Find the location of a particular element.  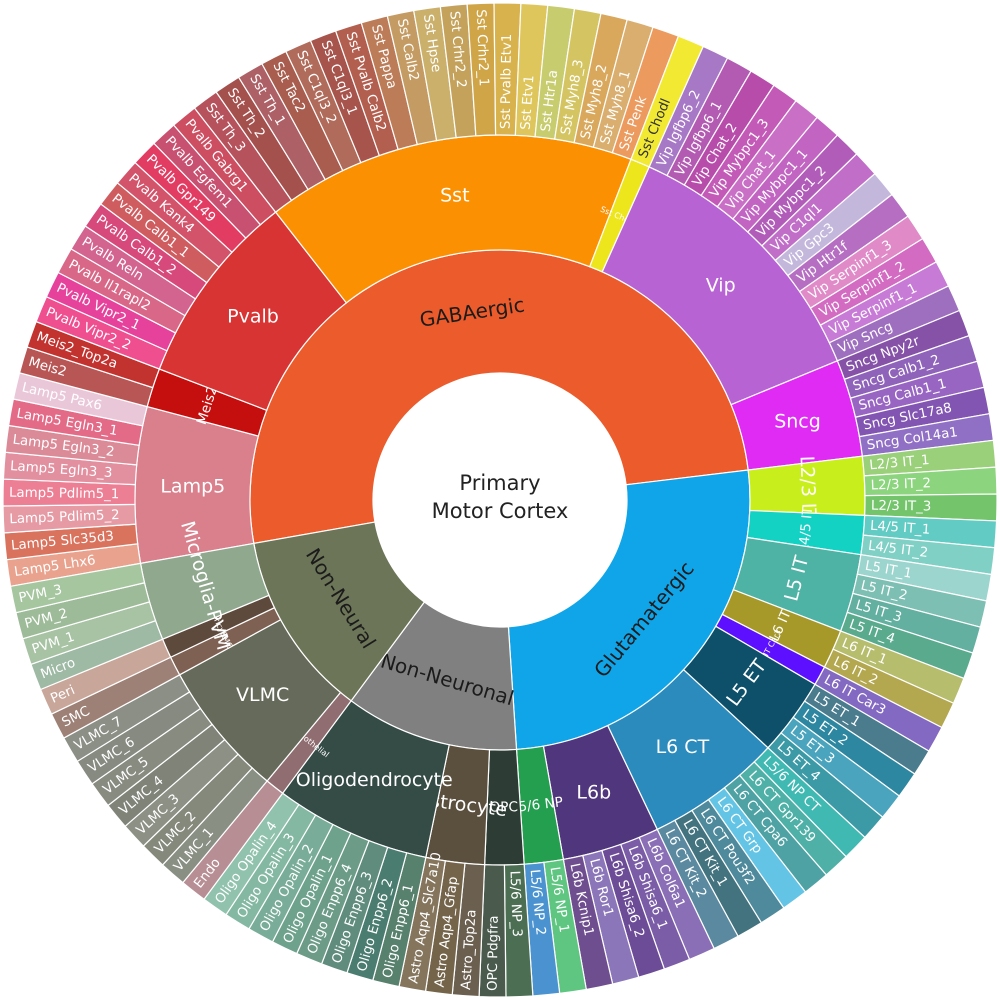

center-hole is located at coordinates (500, 500).